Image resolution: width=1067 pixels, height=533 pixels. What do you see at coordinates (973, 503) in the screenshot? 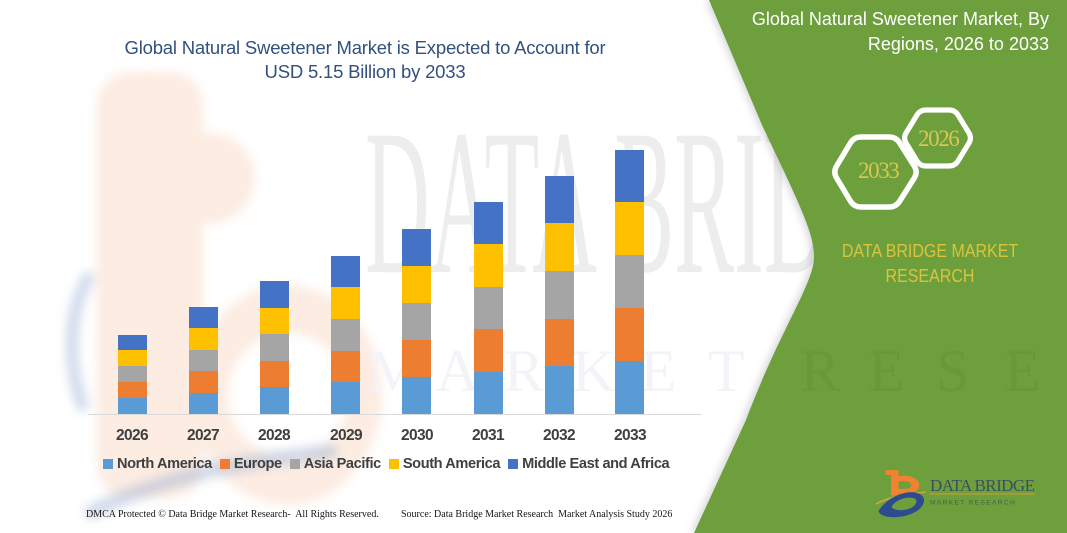
I see `svg-text: MARKET RESEARCH` at bounding box center [973, 503].